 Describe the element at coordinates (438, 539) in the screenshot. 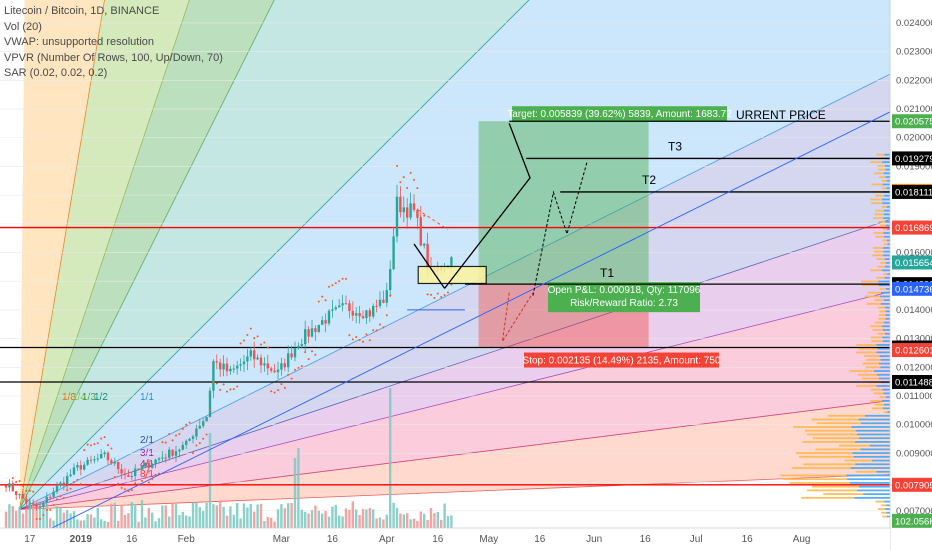

I see `time-tick: 16` at that location.